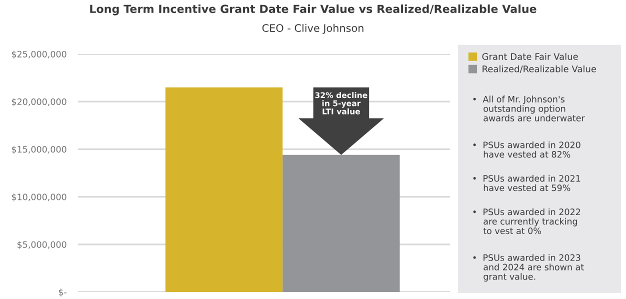 This screenshot has width=626, height=299. What do you see at coordinates (526, 183) in the screenshot?
I see `text: • PSUs awarded in 2021 have vested at 59%` at bounding box center [526, 183].